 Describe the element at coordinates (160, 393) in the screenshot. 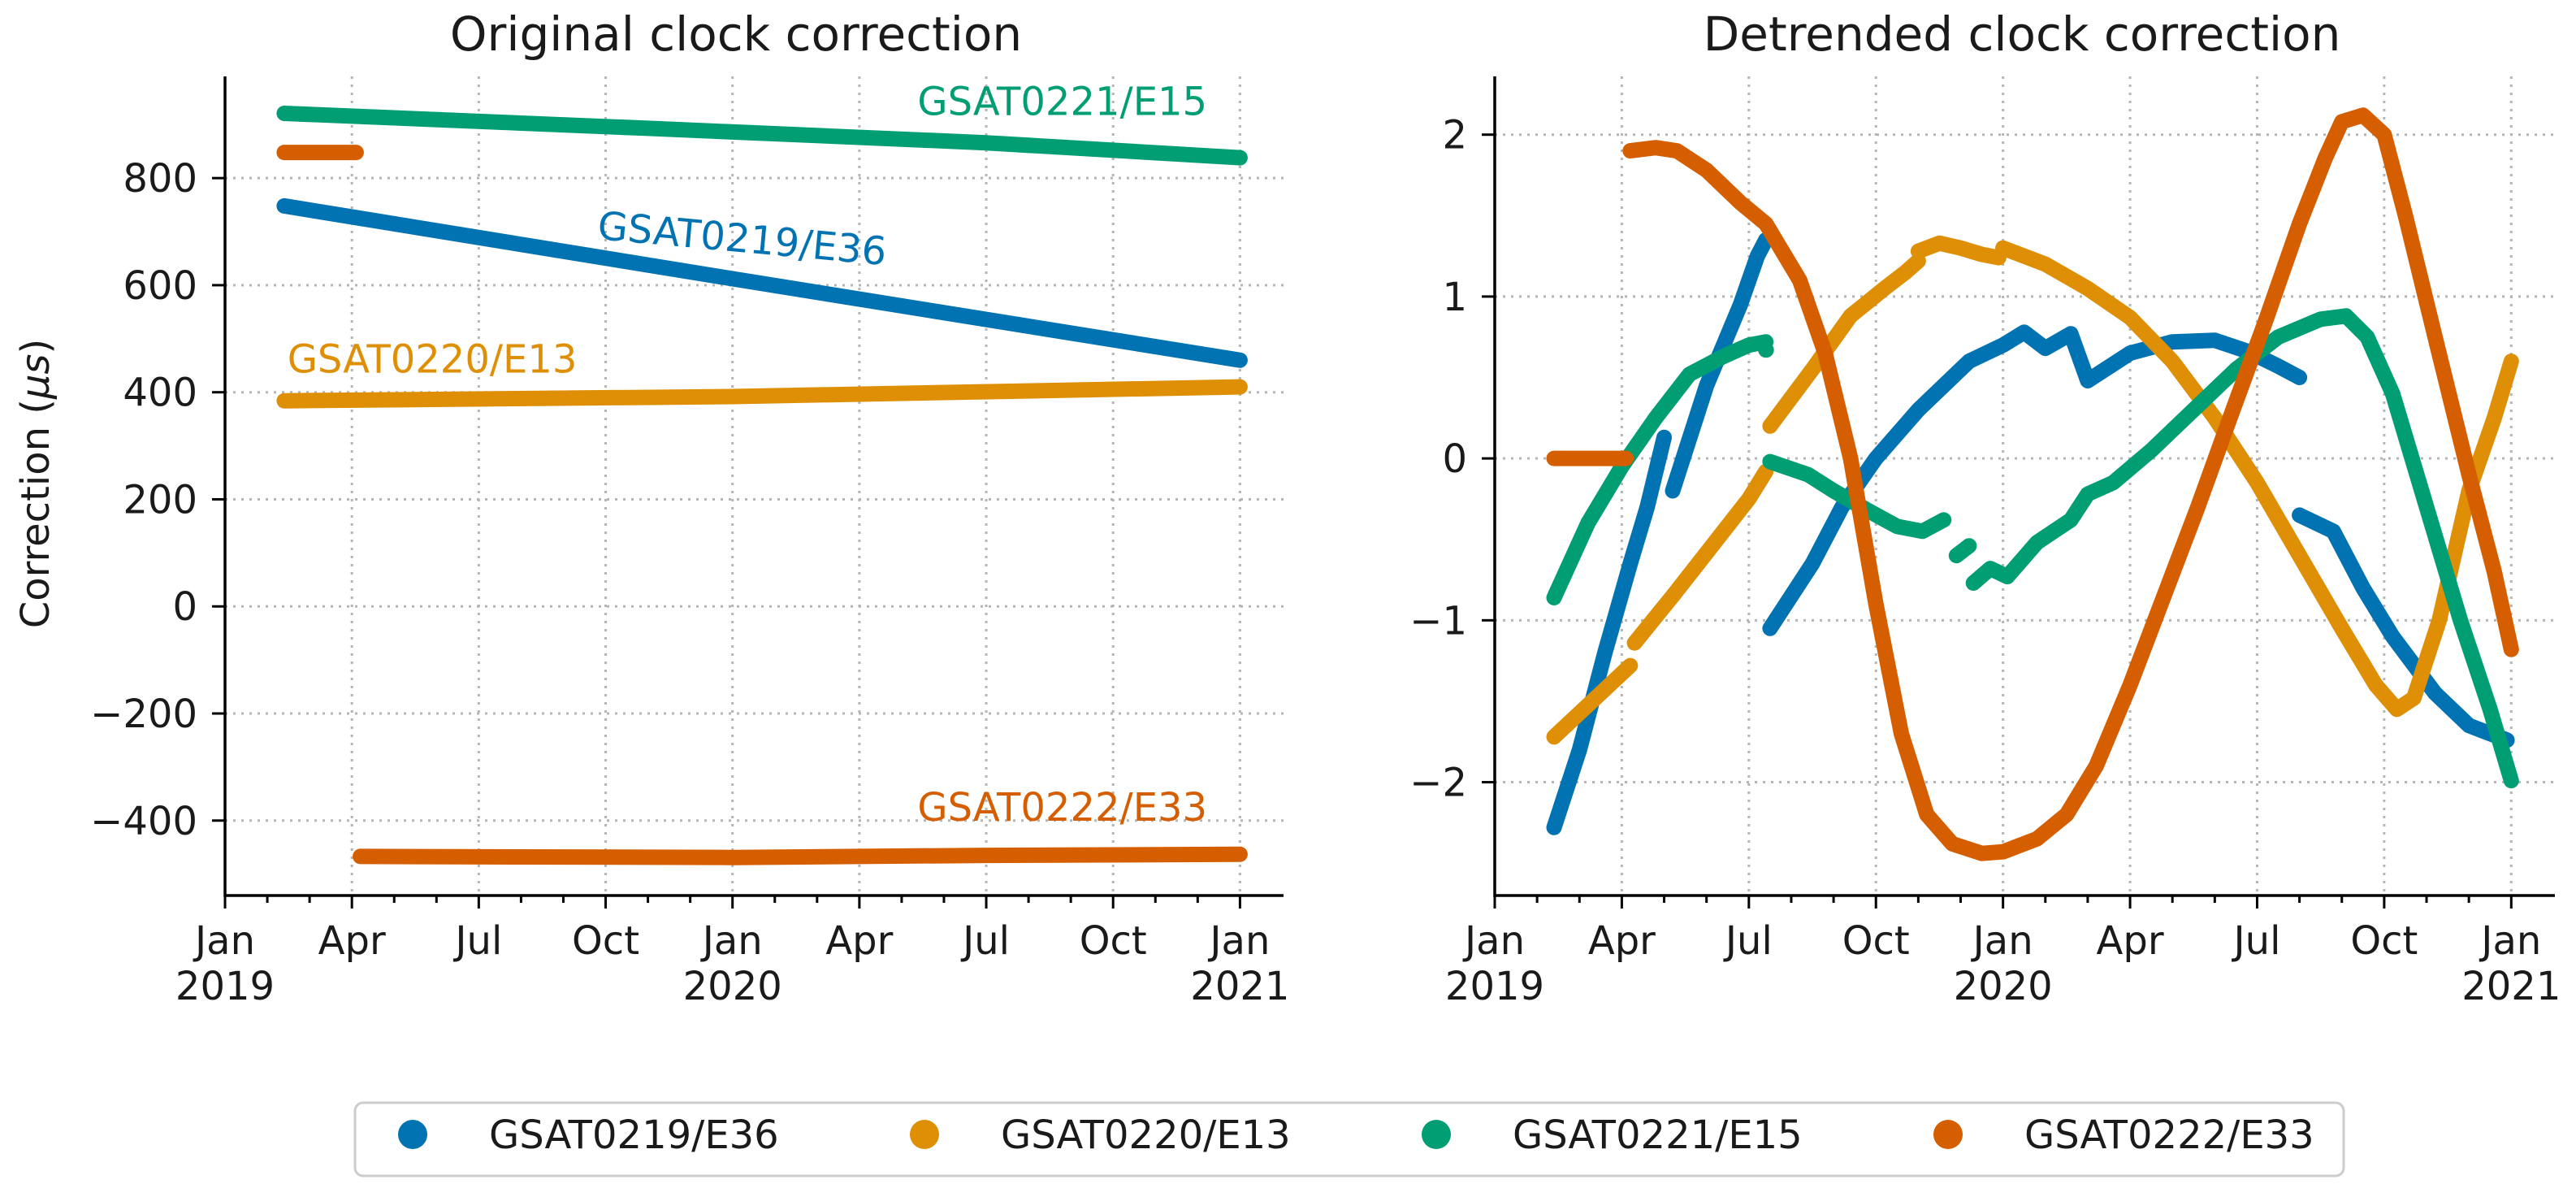

I see `y-tick-label: 400` at that location.